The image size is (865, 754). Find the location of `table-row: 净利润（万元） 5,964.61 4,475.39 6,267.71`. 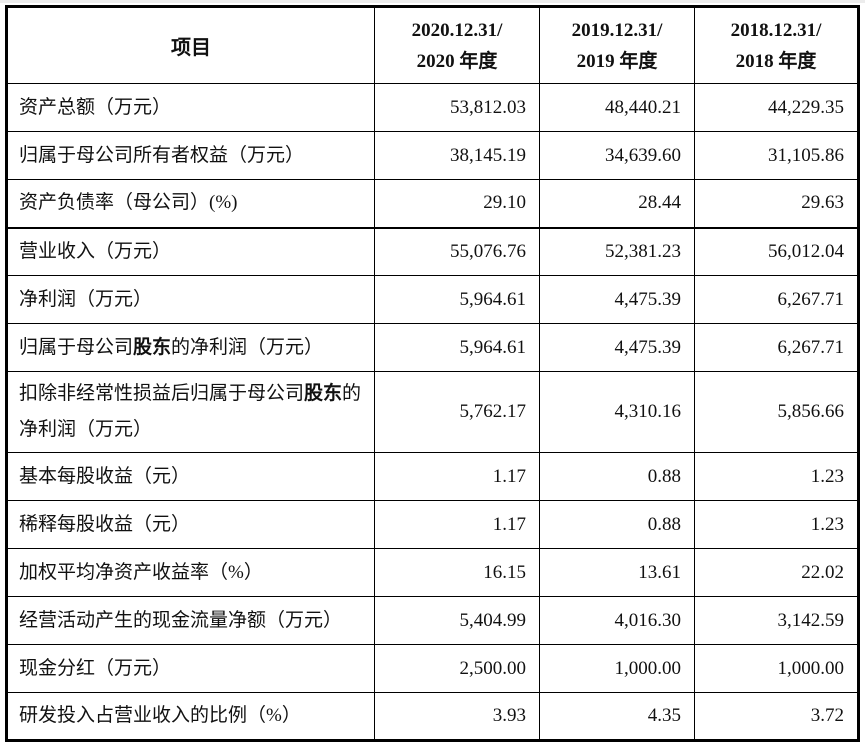

table-row: 净利润（万元） 5,964.61 4,475.39 6,267.71 is located at coordinates (432, 299).